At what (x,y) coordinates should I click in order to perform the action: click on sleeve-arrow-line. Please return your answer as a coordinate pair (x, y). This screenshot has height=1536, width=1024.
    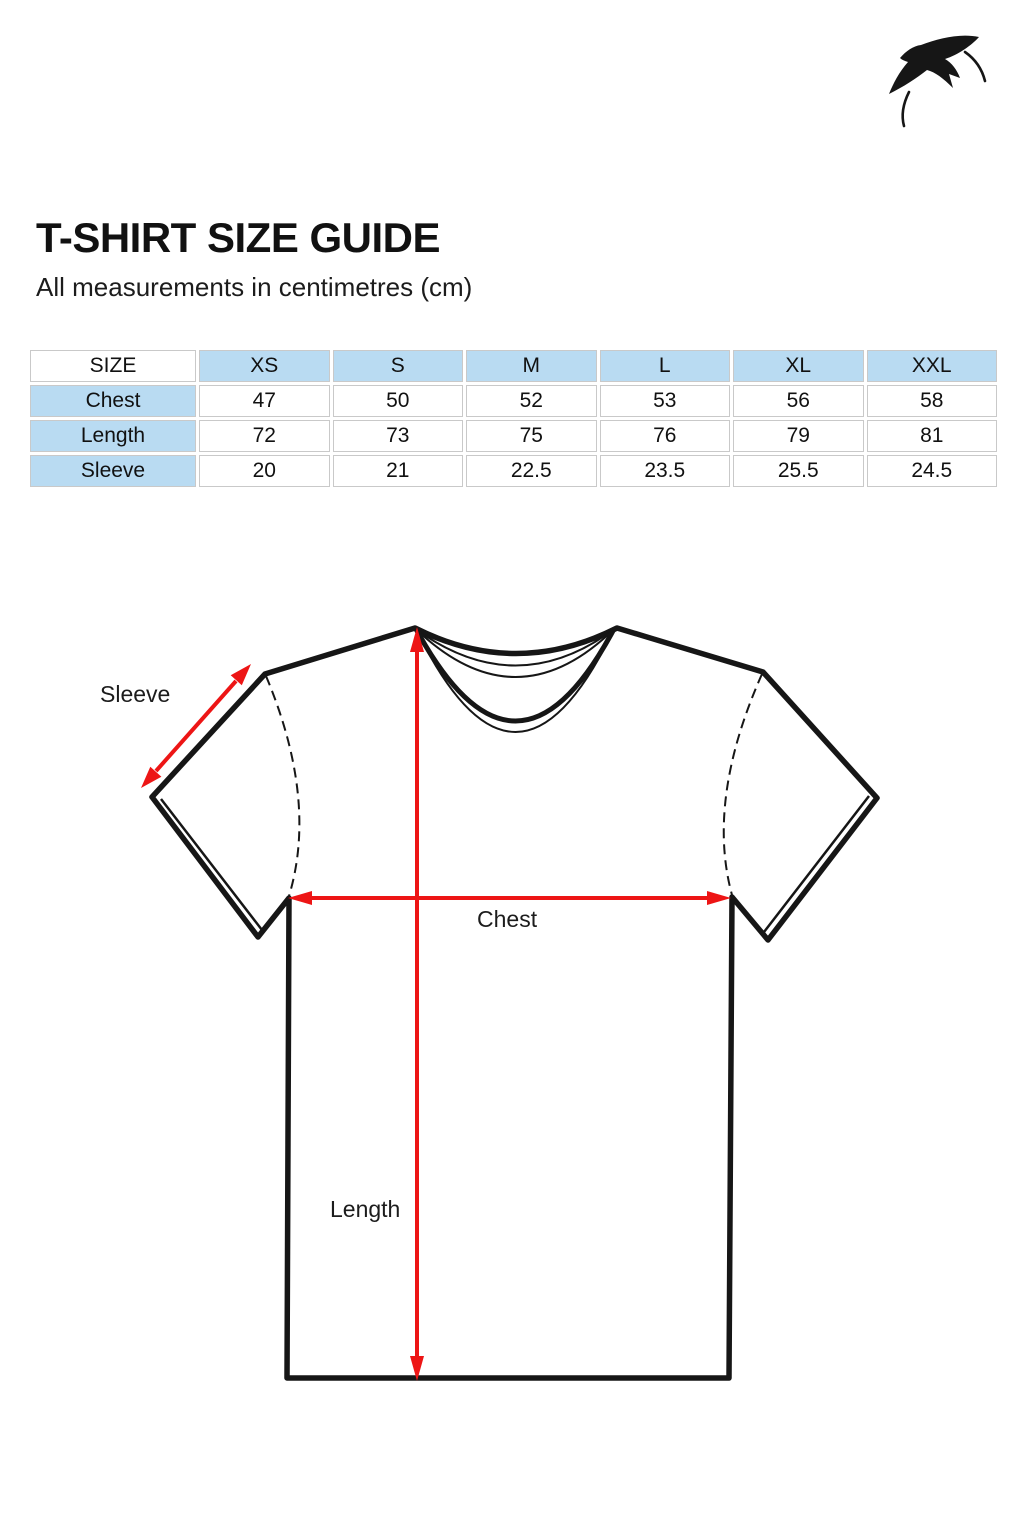
    Looking at the image, I should click on (196, 726).